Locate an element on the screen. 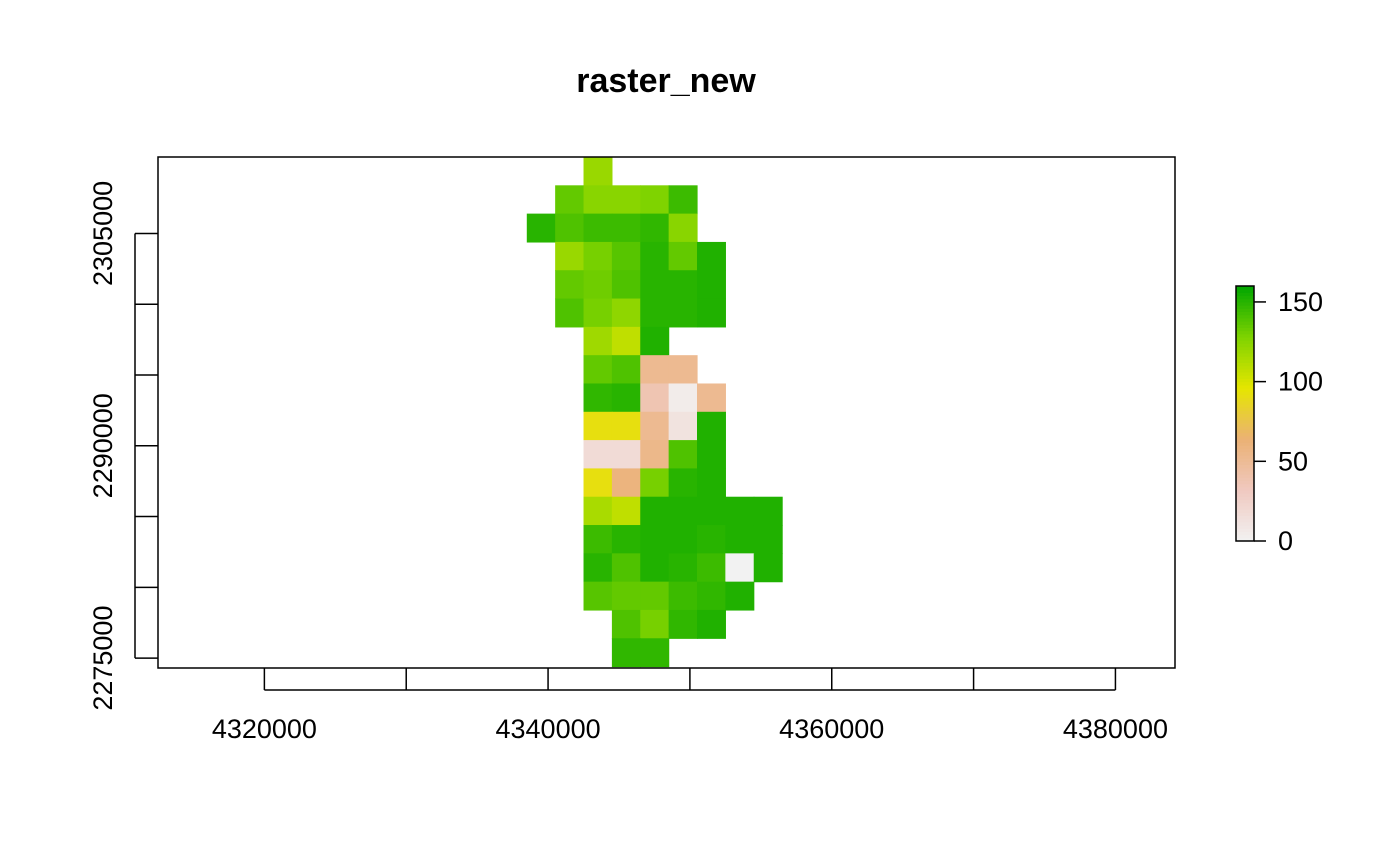 The width and height of the screenshot is (1400, 865). x-tick-label: 4380000 is located at coordinates (1115, 729).